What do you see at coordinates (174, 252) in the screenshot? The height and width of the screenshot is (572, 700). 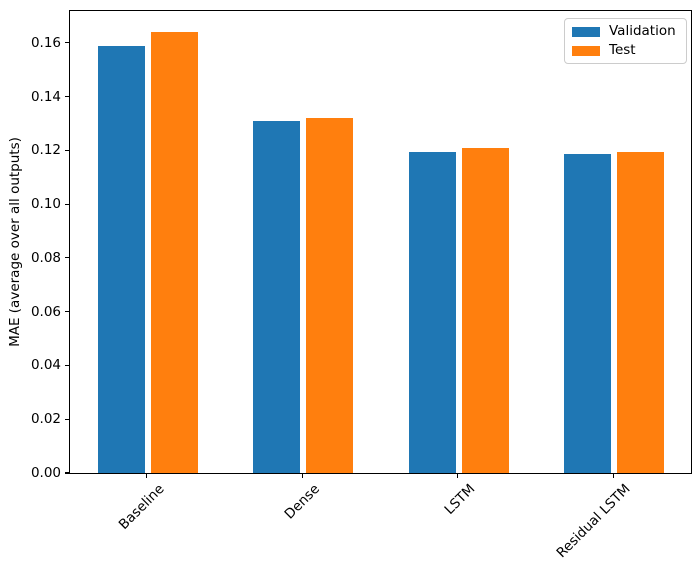 I see `bar-test-baseline` at bounding box center [174, 252].